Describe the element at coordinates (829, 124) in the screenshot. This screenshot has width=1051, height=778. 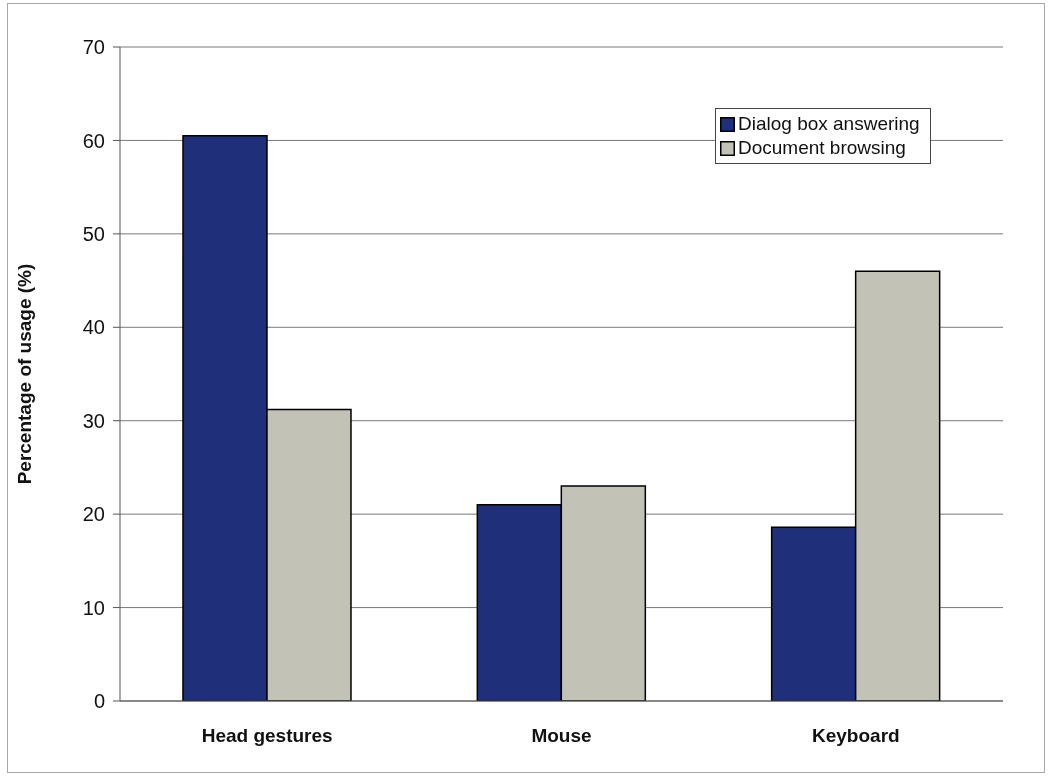
I see `legend-label: Dialog box answering` at that location.